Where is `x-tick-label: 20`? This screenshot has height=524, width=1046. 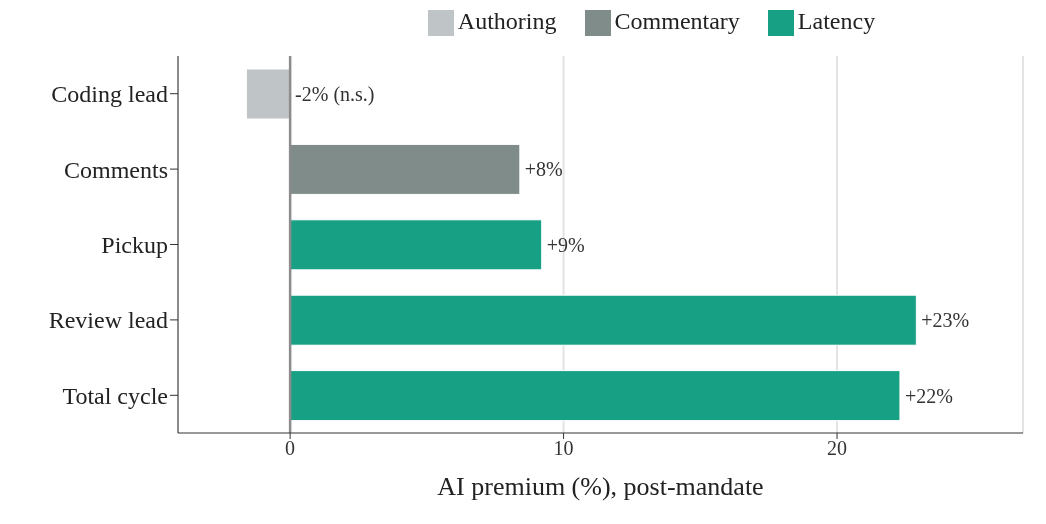
x-tick-label: 20 is located at coordinates (837, 448).